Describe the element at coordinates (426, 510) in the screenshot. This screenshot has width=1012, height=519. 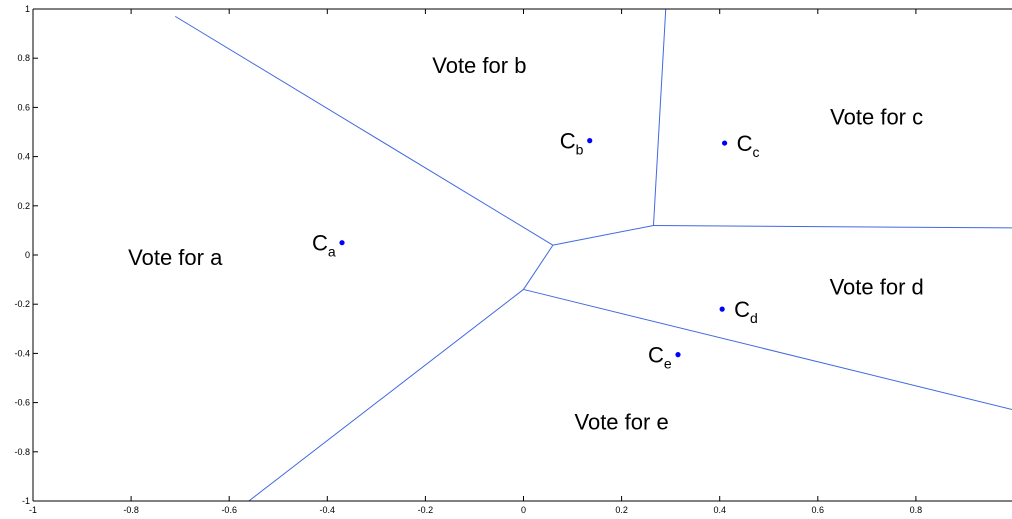
I see `x-tick-label: -0.2` at that location.